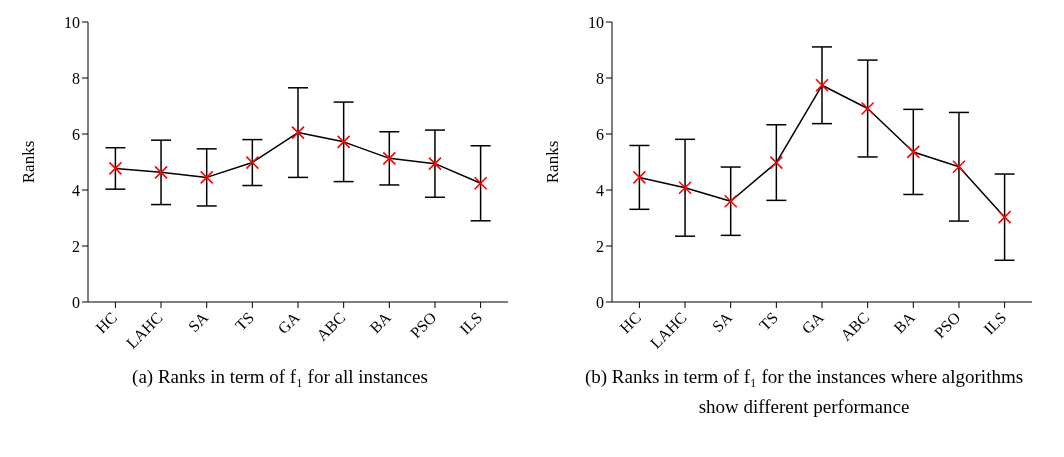 The height and width of the screenshot is (457, 1064). Describe the element at coordinates (280, 377) in the screenshot. I see `text: (a) Ranks in term of f₁ for all instances` at that location.